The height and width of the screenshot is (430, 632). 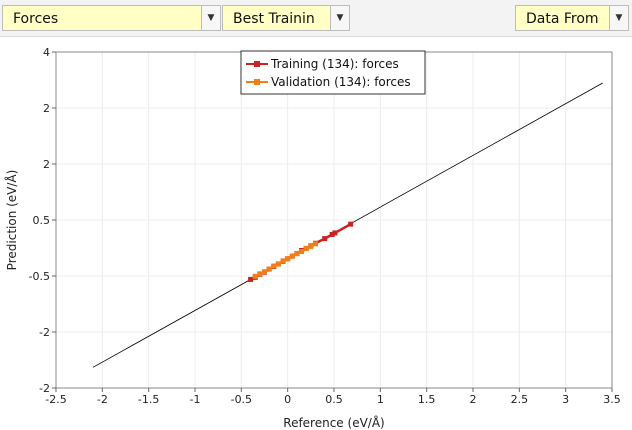 I want to click on x-tick-label: 2.5, so click(x=520, y=399).